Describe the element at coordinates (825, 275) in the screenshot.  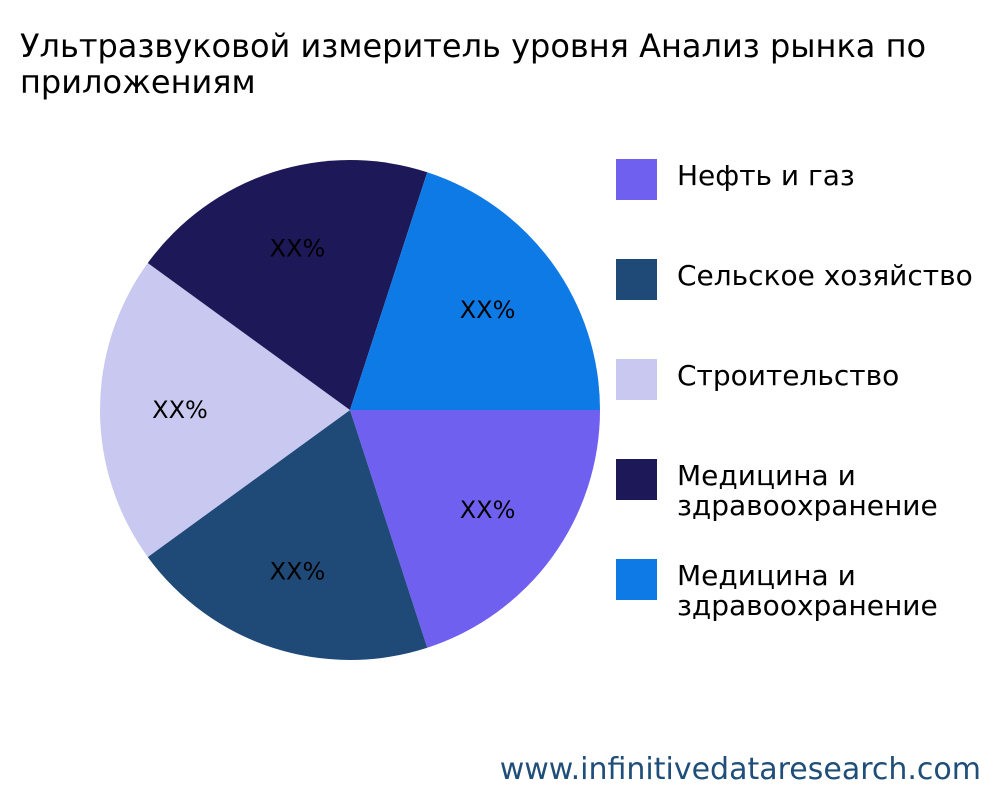
I see `legend-label: Сельское хозяйство` at that location.